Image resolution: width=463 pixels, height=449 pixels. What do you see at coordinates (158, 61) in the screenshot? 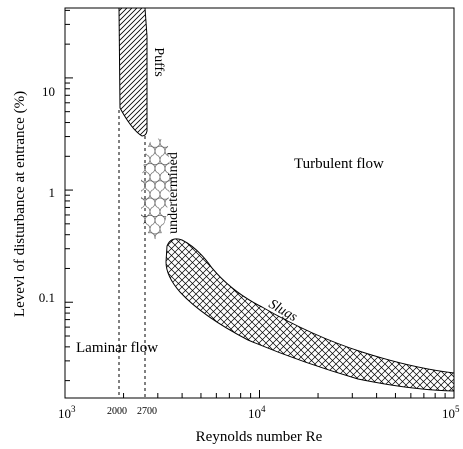
I see `puffs-label: Puffs` at bounding box center [158, 61].